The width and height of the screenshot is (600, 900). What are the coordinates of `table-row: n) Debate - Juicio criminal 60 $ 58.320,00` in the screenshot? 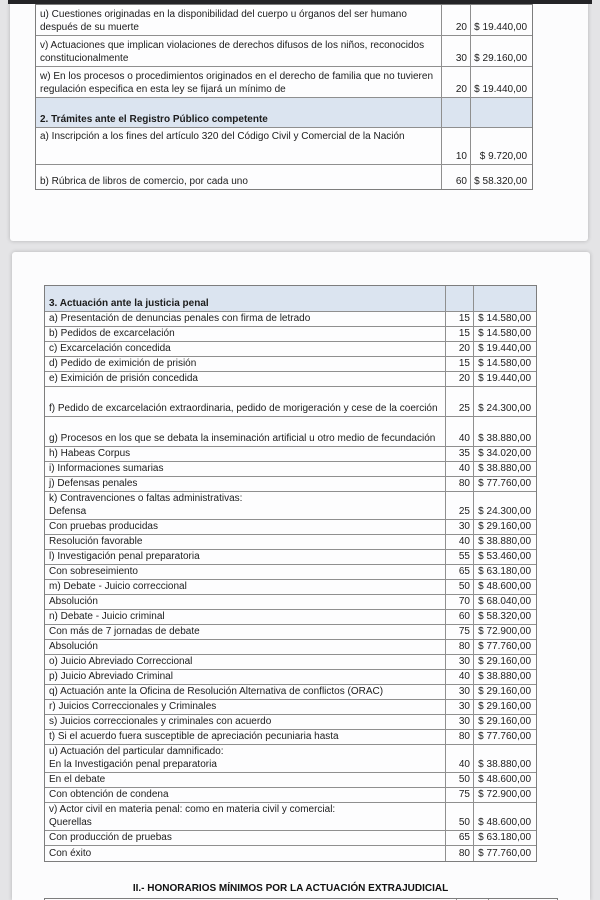 It's located at (290, 617).